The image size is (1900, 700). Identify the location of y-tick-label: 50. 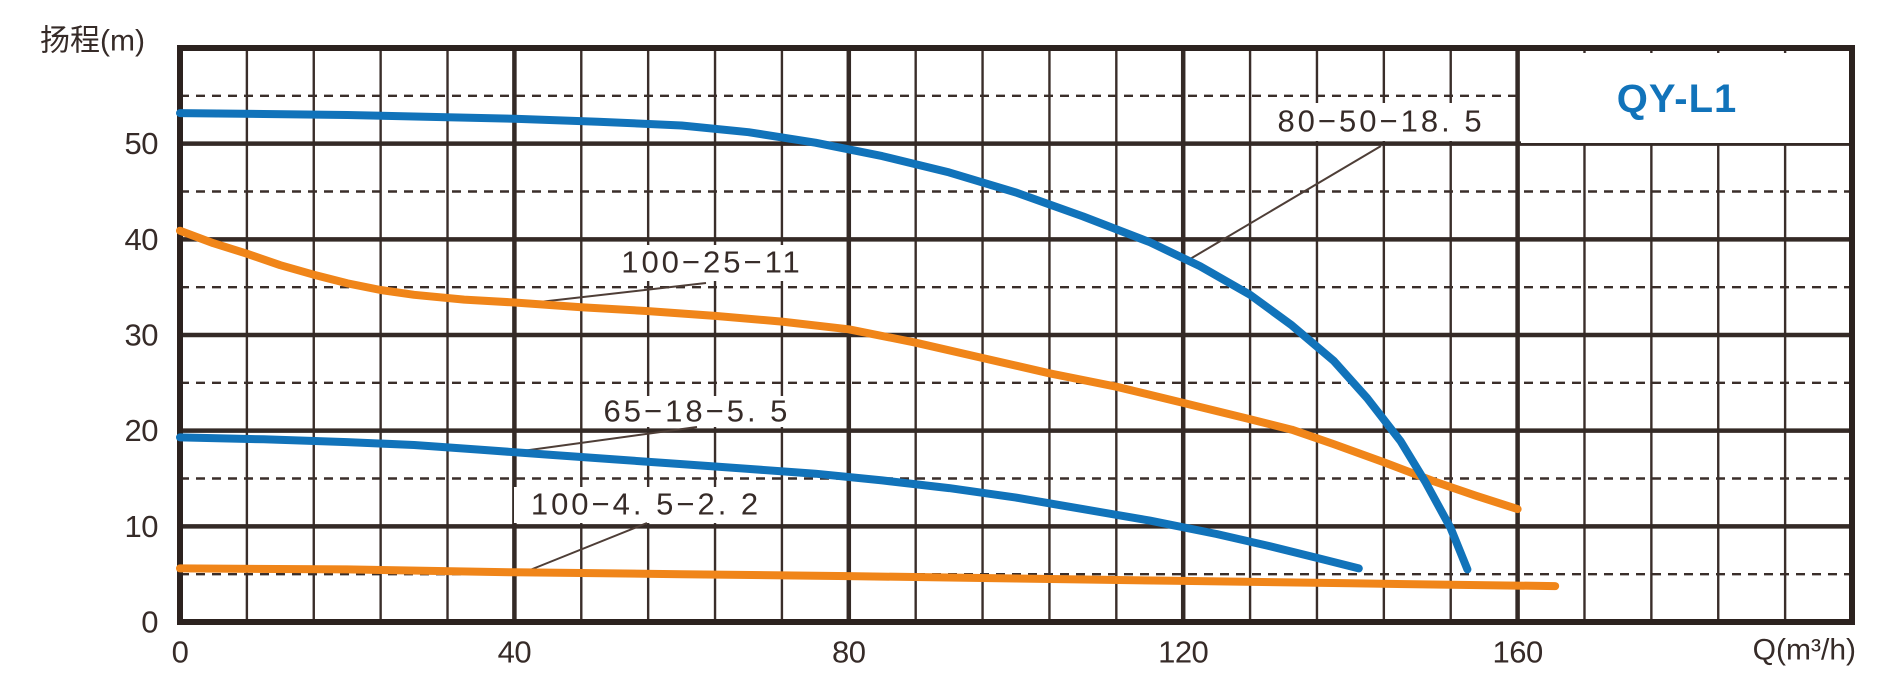
(142, 143).